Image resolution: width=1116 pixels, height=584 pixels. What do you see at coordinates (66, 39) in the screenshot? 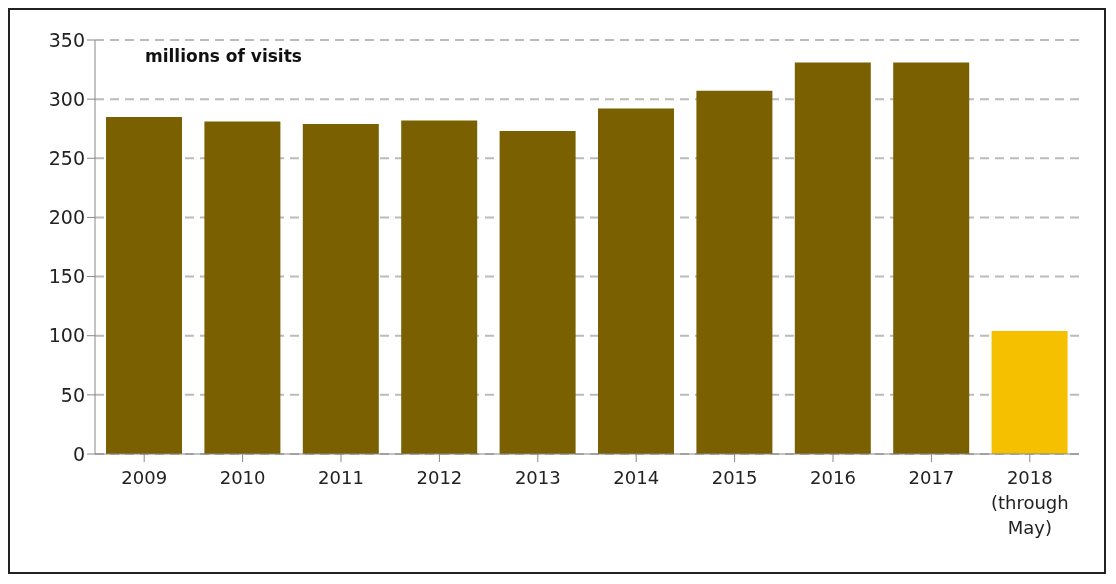
I see `y-tick-label: 350` at bounding box center [66, 39].